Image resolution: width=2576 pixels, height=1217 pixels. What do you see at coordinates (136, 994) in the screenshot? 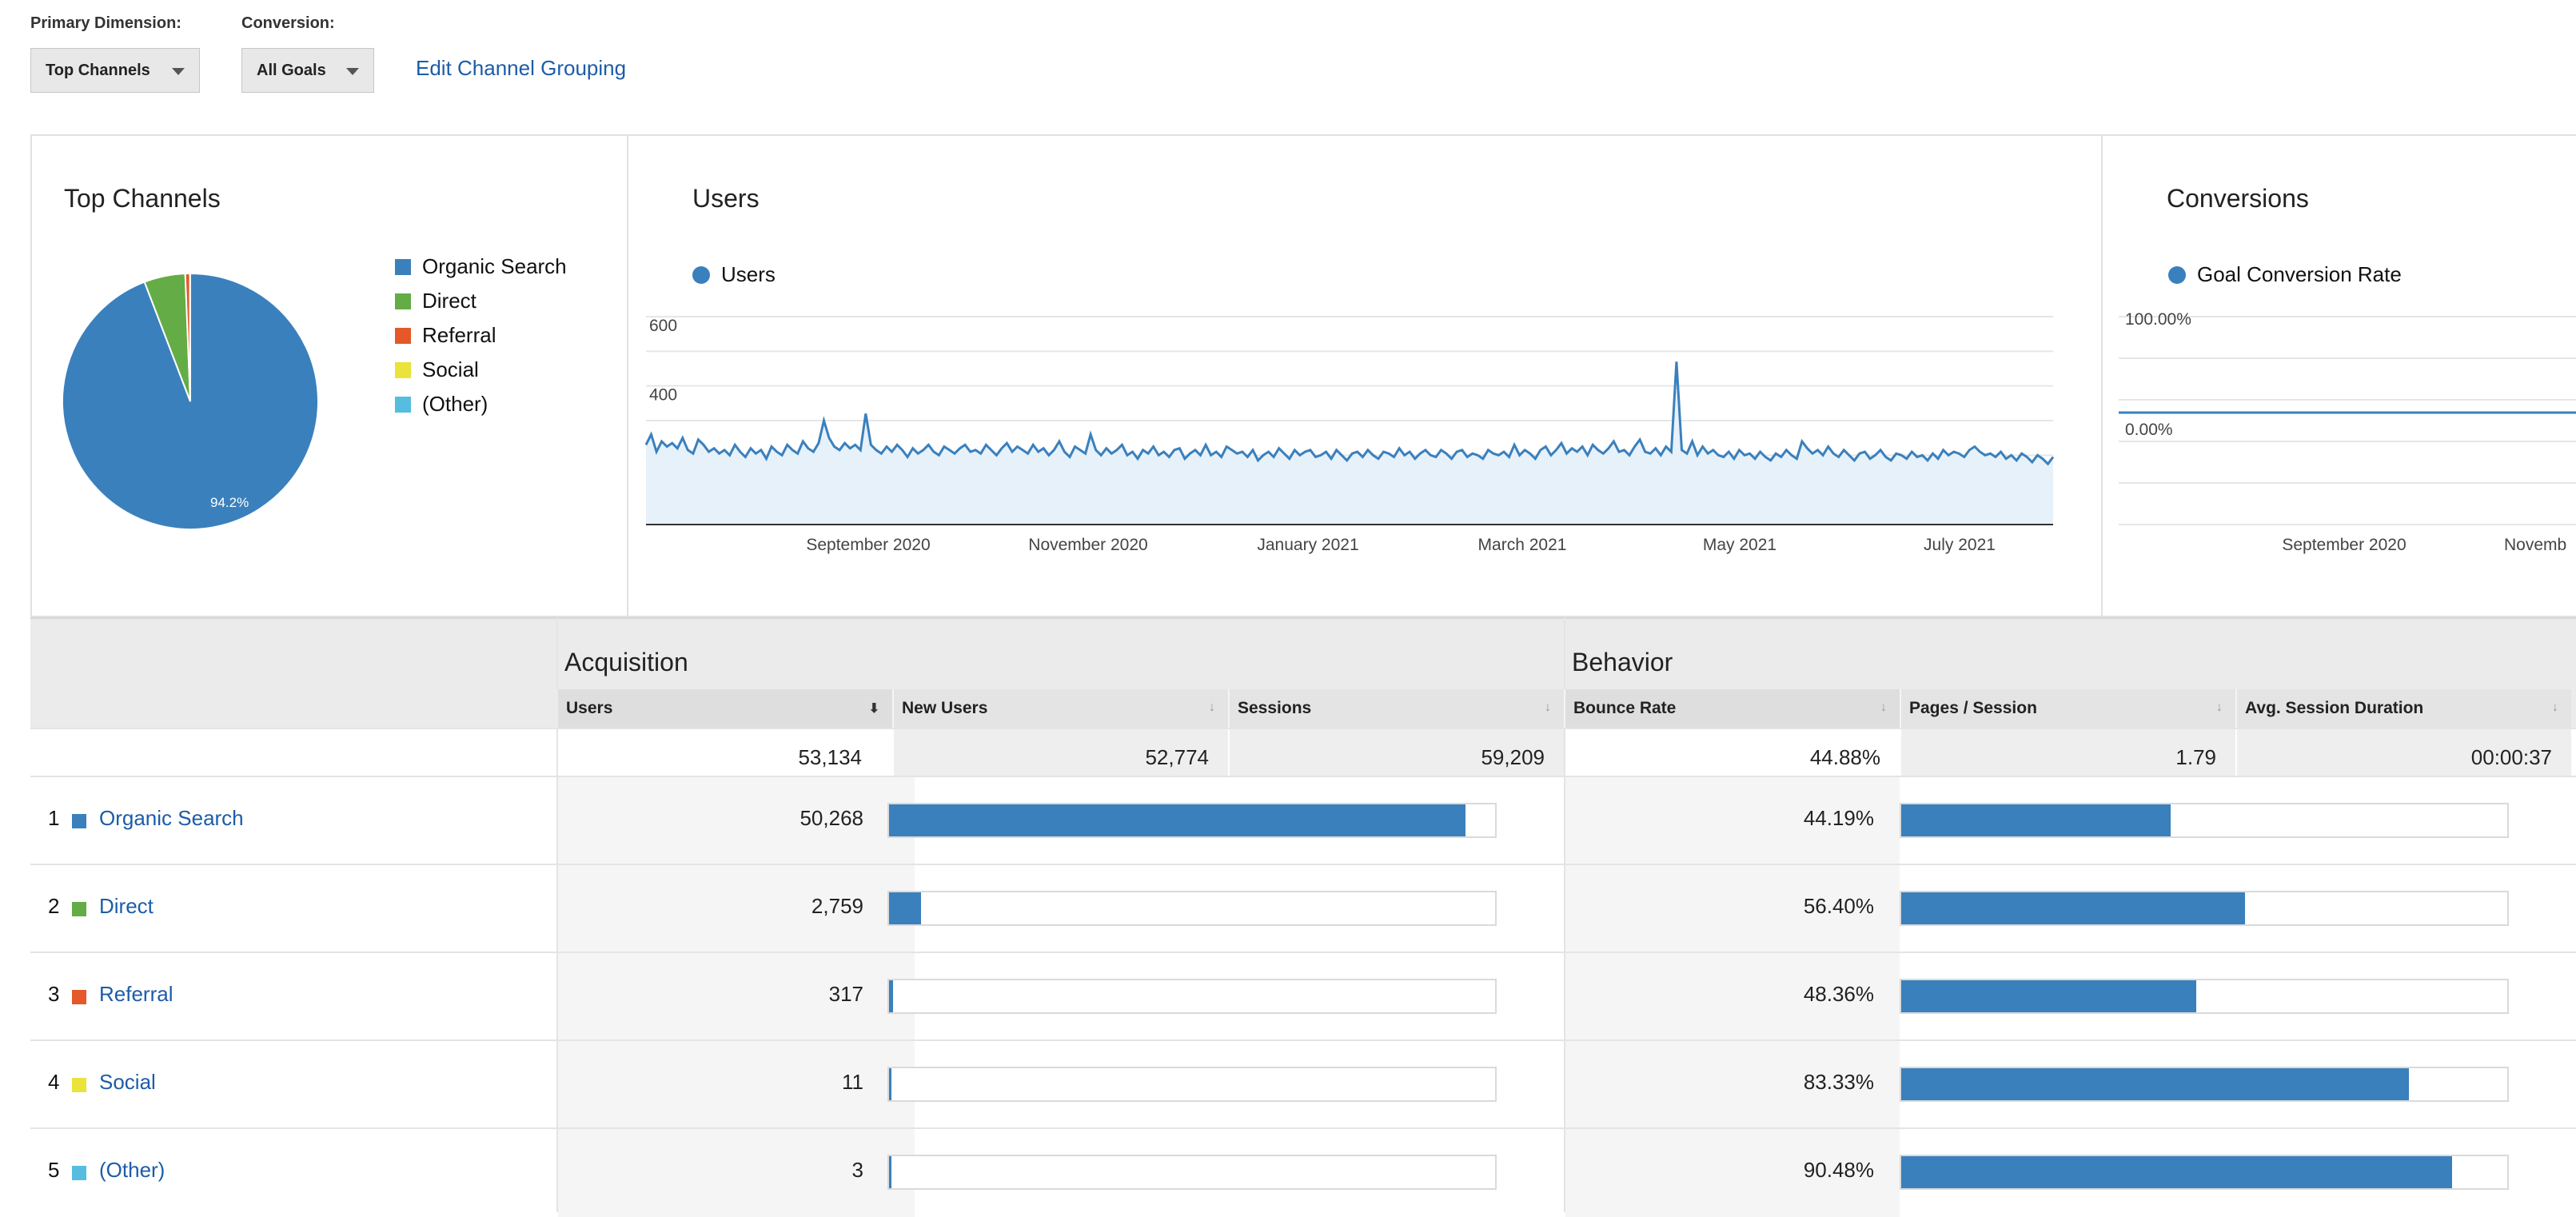
I see `channel-link: Referral` at bounding box center [136, 994].